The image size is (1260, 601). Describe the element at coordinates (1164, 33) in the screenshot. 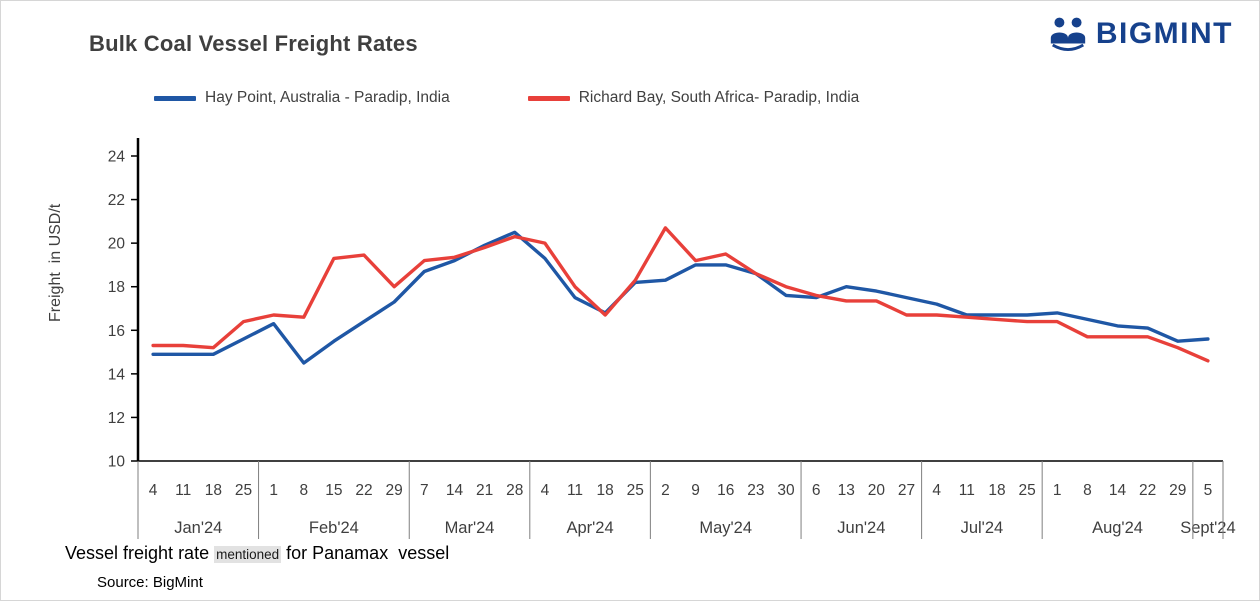

I see `bigmint-logo-text: BIGMINT` at that location.